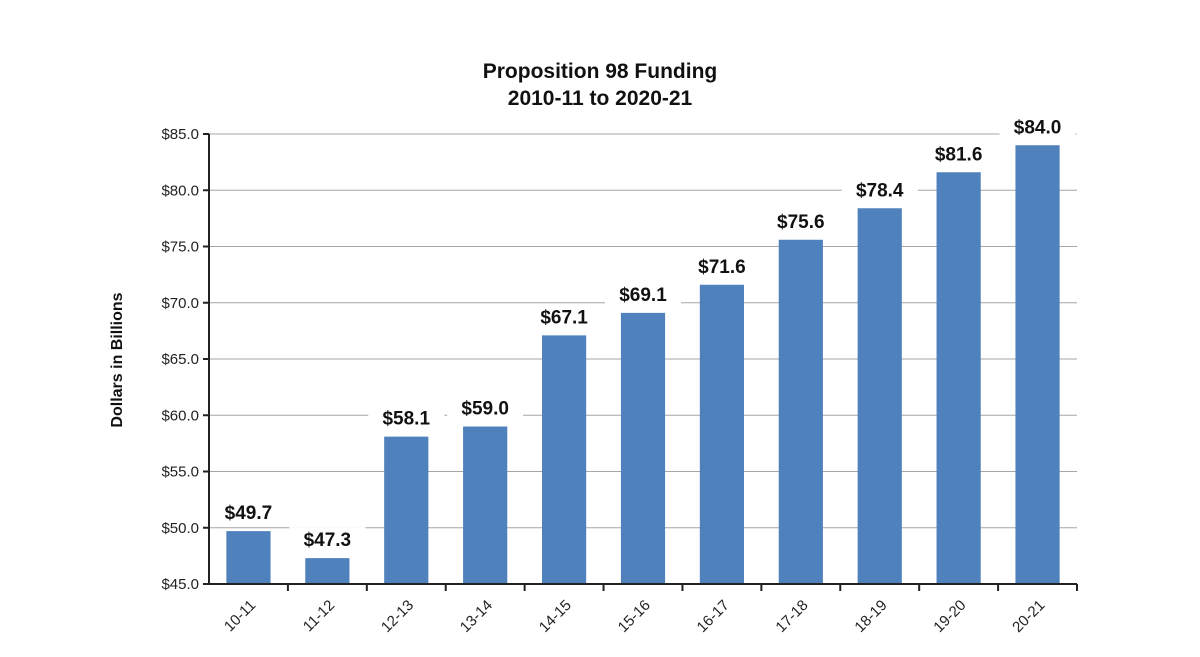  Describe the element at coordinates (397, 616) in the screenshot. I see `x-tick-label: 12-13` at that location.